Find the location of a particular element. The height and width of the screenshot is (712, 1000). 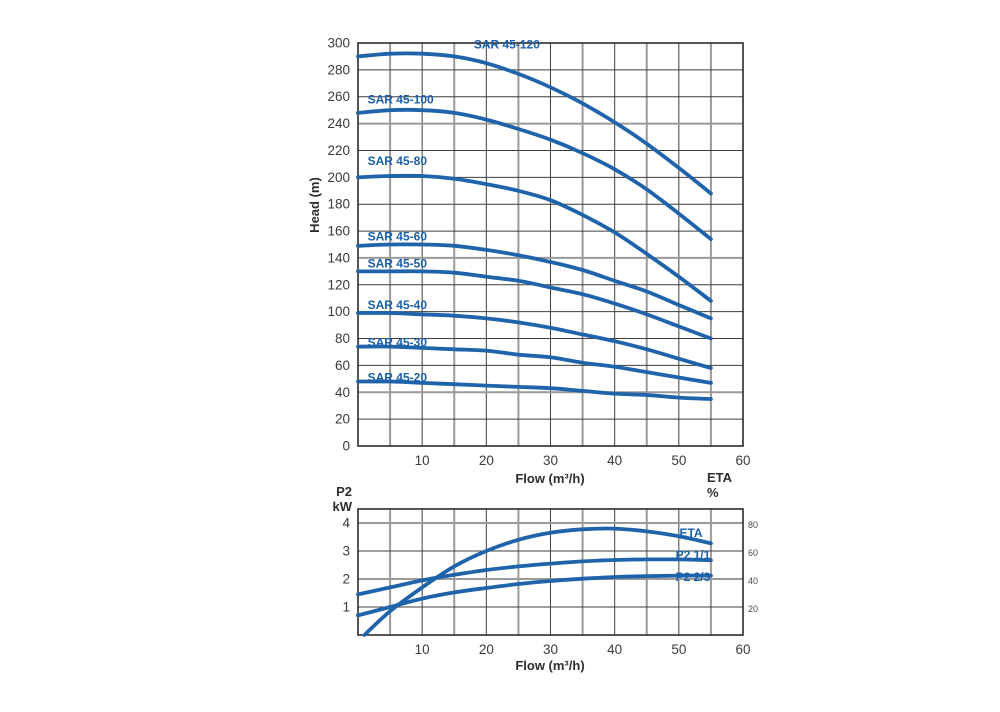

y-tick-label-60: 60 is located at coordinates (342, 365).